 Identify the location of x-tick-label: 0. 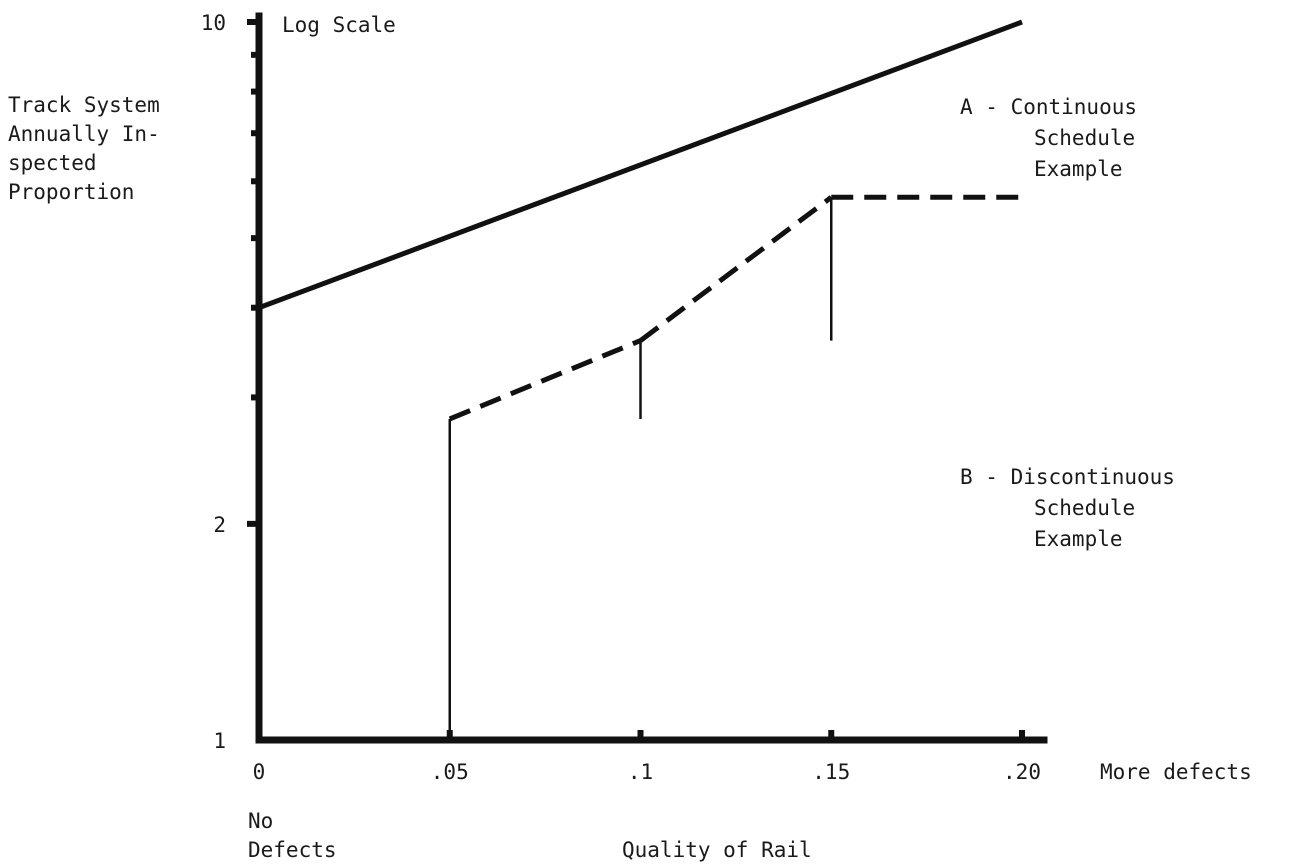
(259, 772).